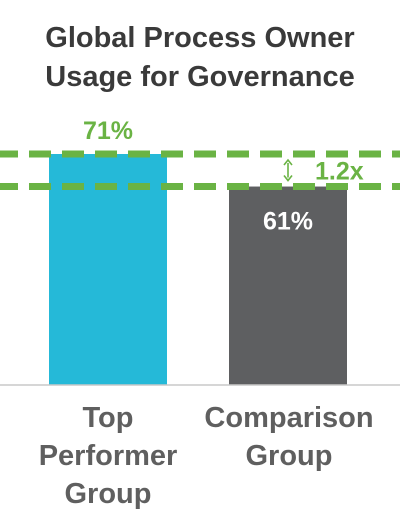 The height and width of the screenshot is (516, 400). What do you see at coordinates (339, 171) in the screenshot?
I see `ratio-label: 1.2x` at bounding box center [339, 171].